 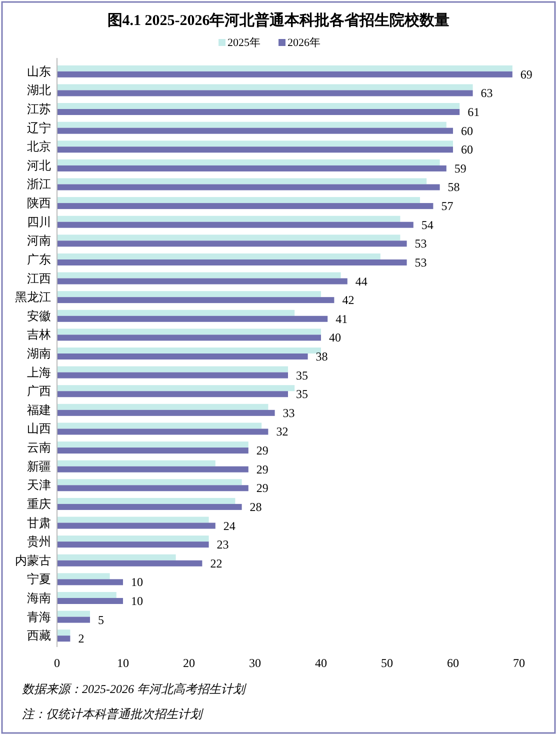 What do you see at coordinates (39, 429) in the screenshot?
I see `y-tick-label: 山西` at bounding box center [39, 429].